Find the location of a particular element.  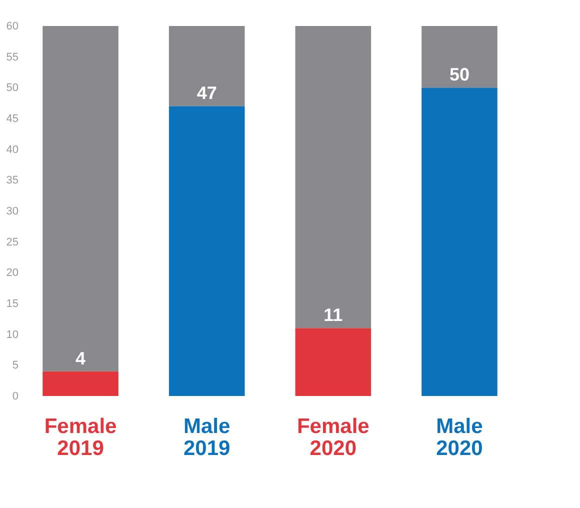

y-tick-label: 15 is located at coordinates (12, 304).